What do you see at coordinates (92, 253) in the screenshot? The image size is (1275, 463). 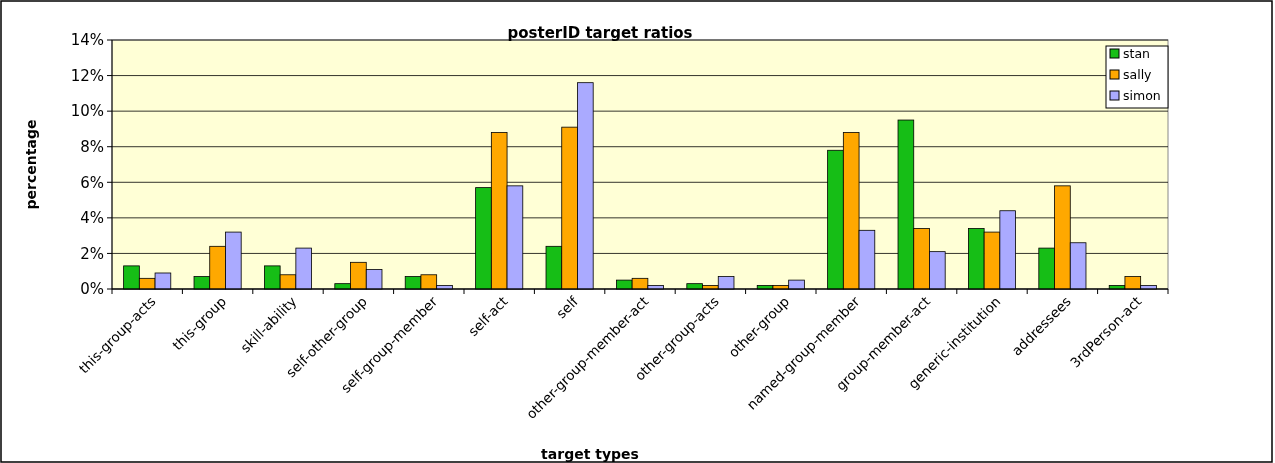 I see `y-tick-label: 2%` at bounding box center [92, 253].